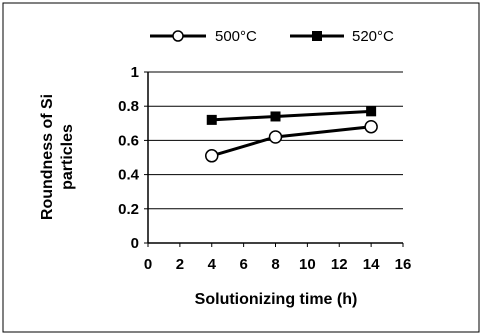  What do you see at coordinates (291, 134) in the screenshot?
I see `series` at bounding box center [291, 134].